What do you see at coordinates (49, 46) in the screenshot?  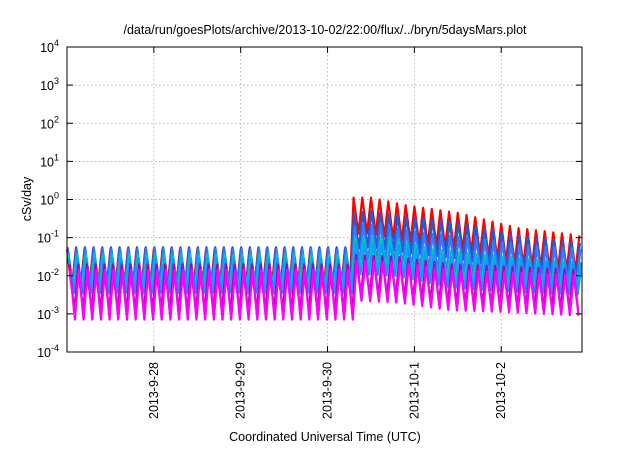 I see `y-tick-label: 10⁴` at bounding box center [49, 46].